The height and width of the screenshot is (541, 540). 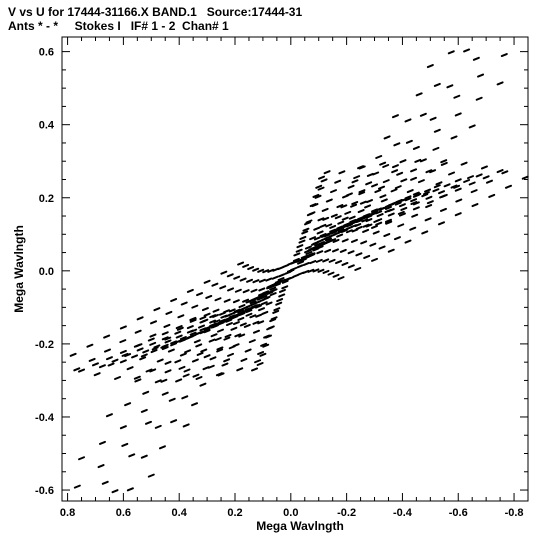 What do you see at coordinates (290, 513) in the screenshot?
I see `x-tick-label: 0.0` at bounding box center [290, 513].